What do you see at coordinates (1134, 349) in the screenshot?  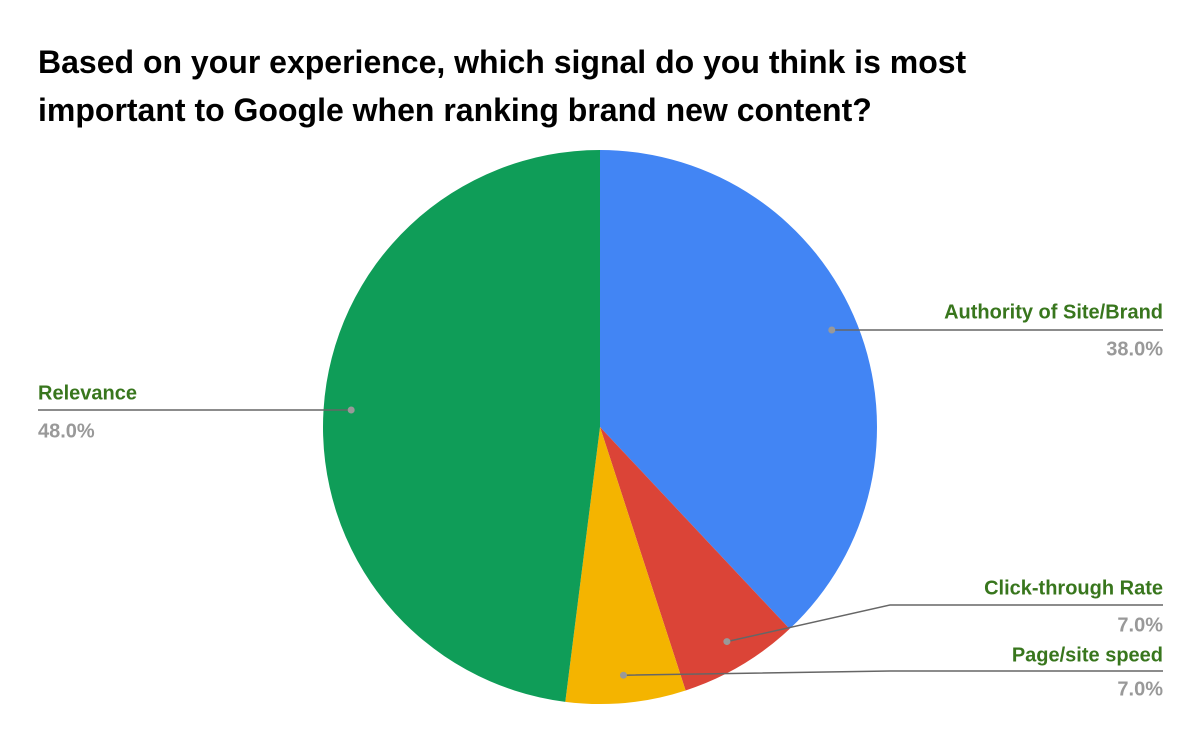 I see `value-label: 38.0%` at bounding box center [1134, 349].